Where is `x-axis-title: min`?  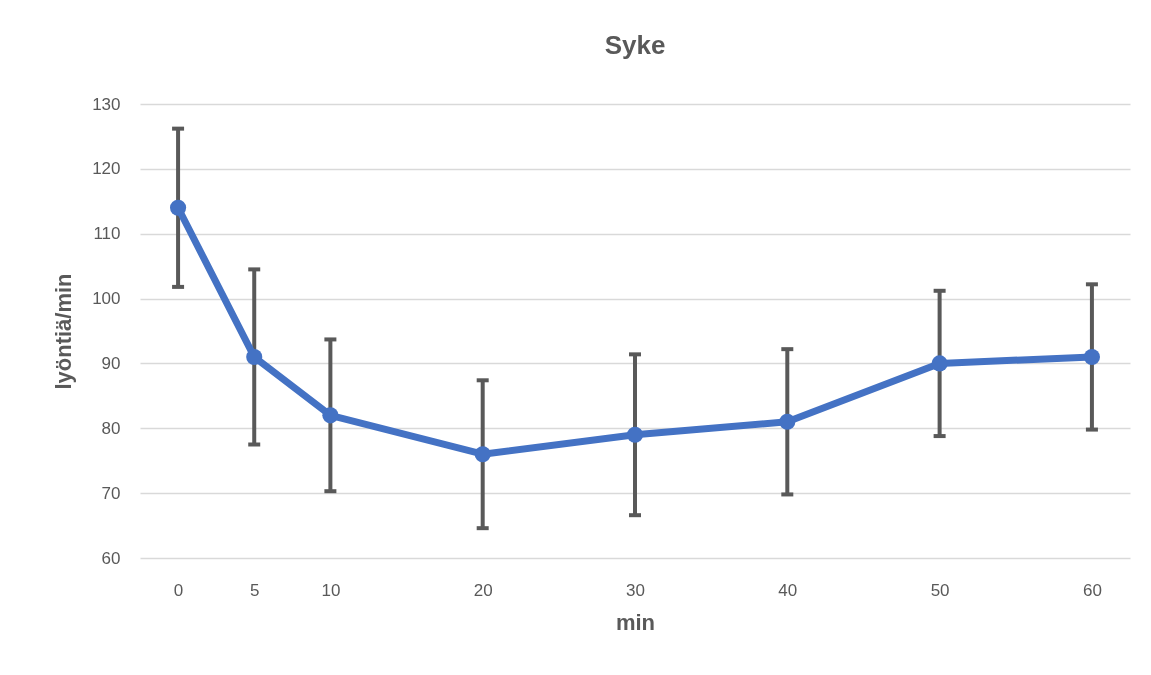 x-axis-title: min is located at coordinates (635, 622).